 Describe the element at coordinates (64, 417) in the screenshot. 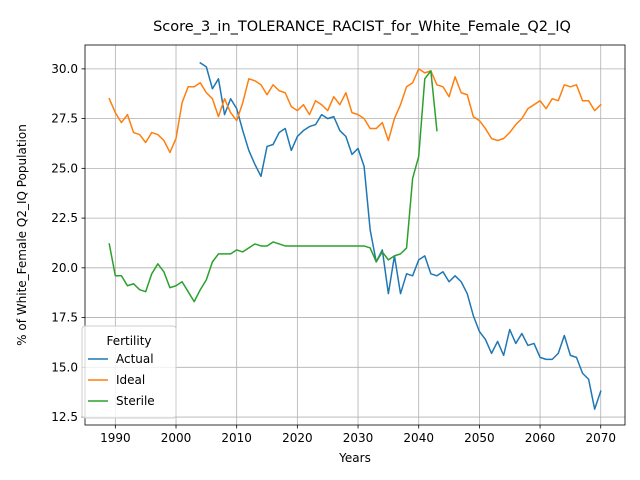

I see `y-tick-label: 12.5` at that location.